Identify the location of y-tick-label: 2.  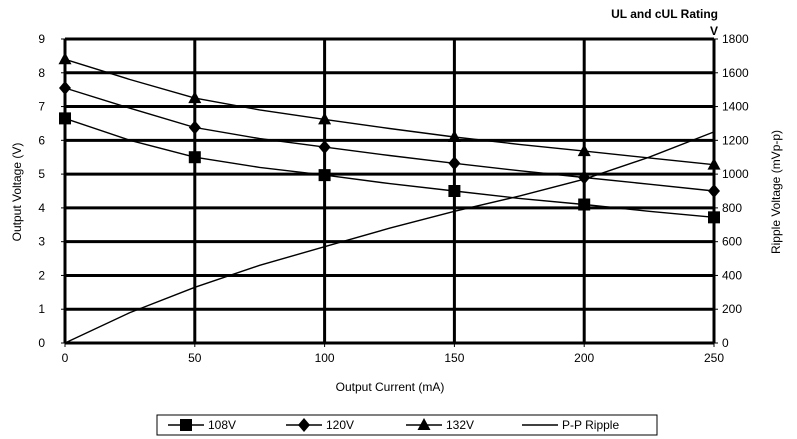
(41, 275).